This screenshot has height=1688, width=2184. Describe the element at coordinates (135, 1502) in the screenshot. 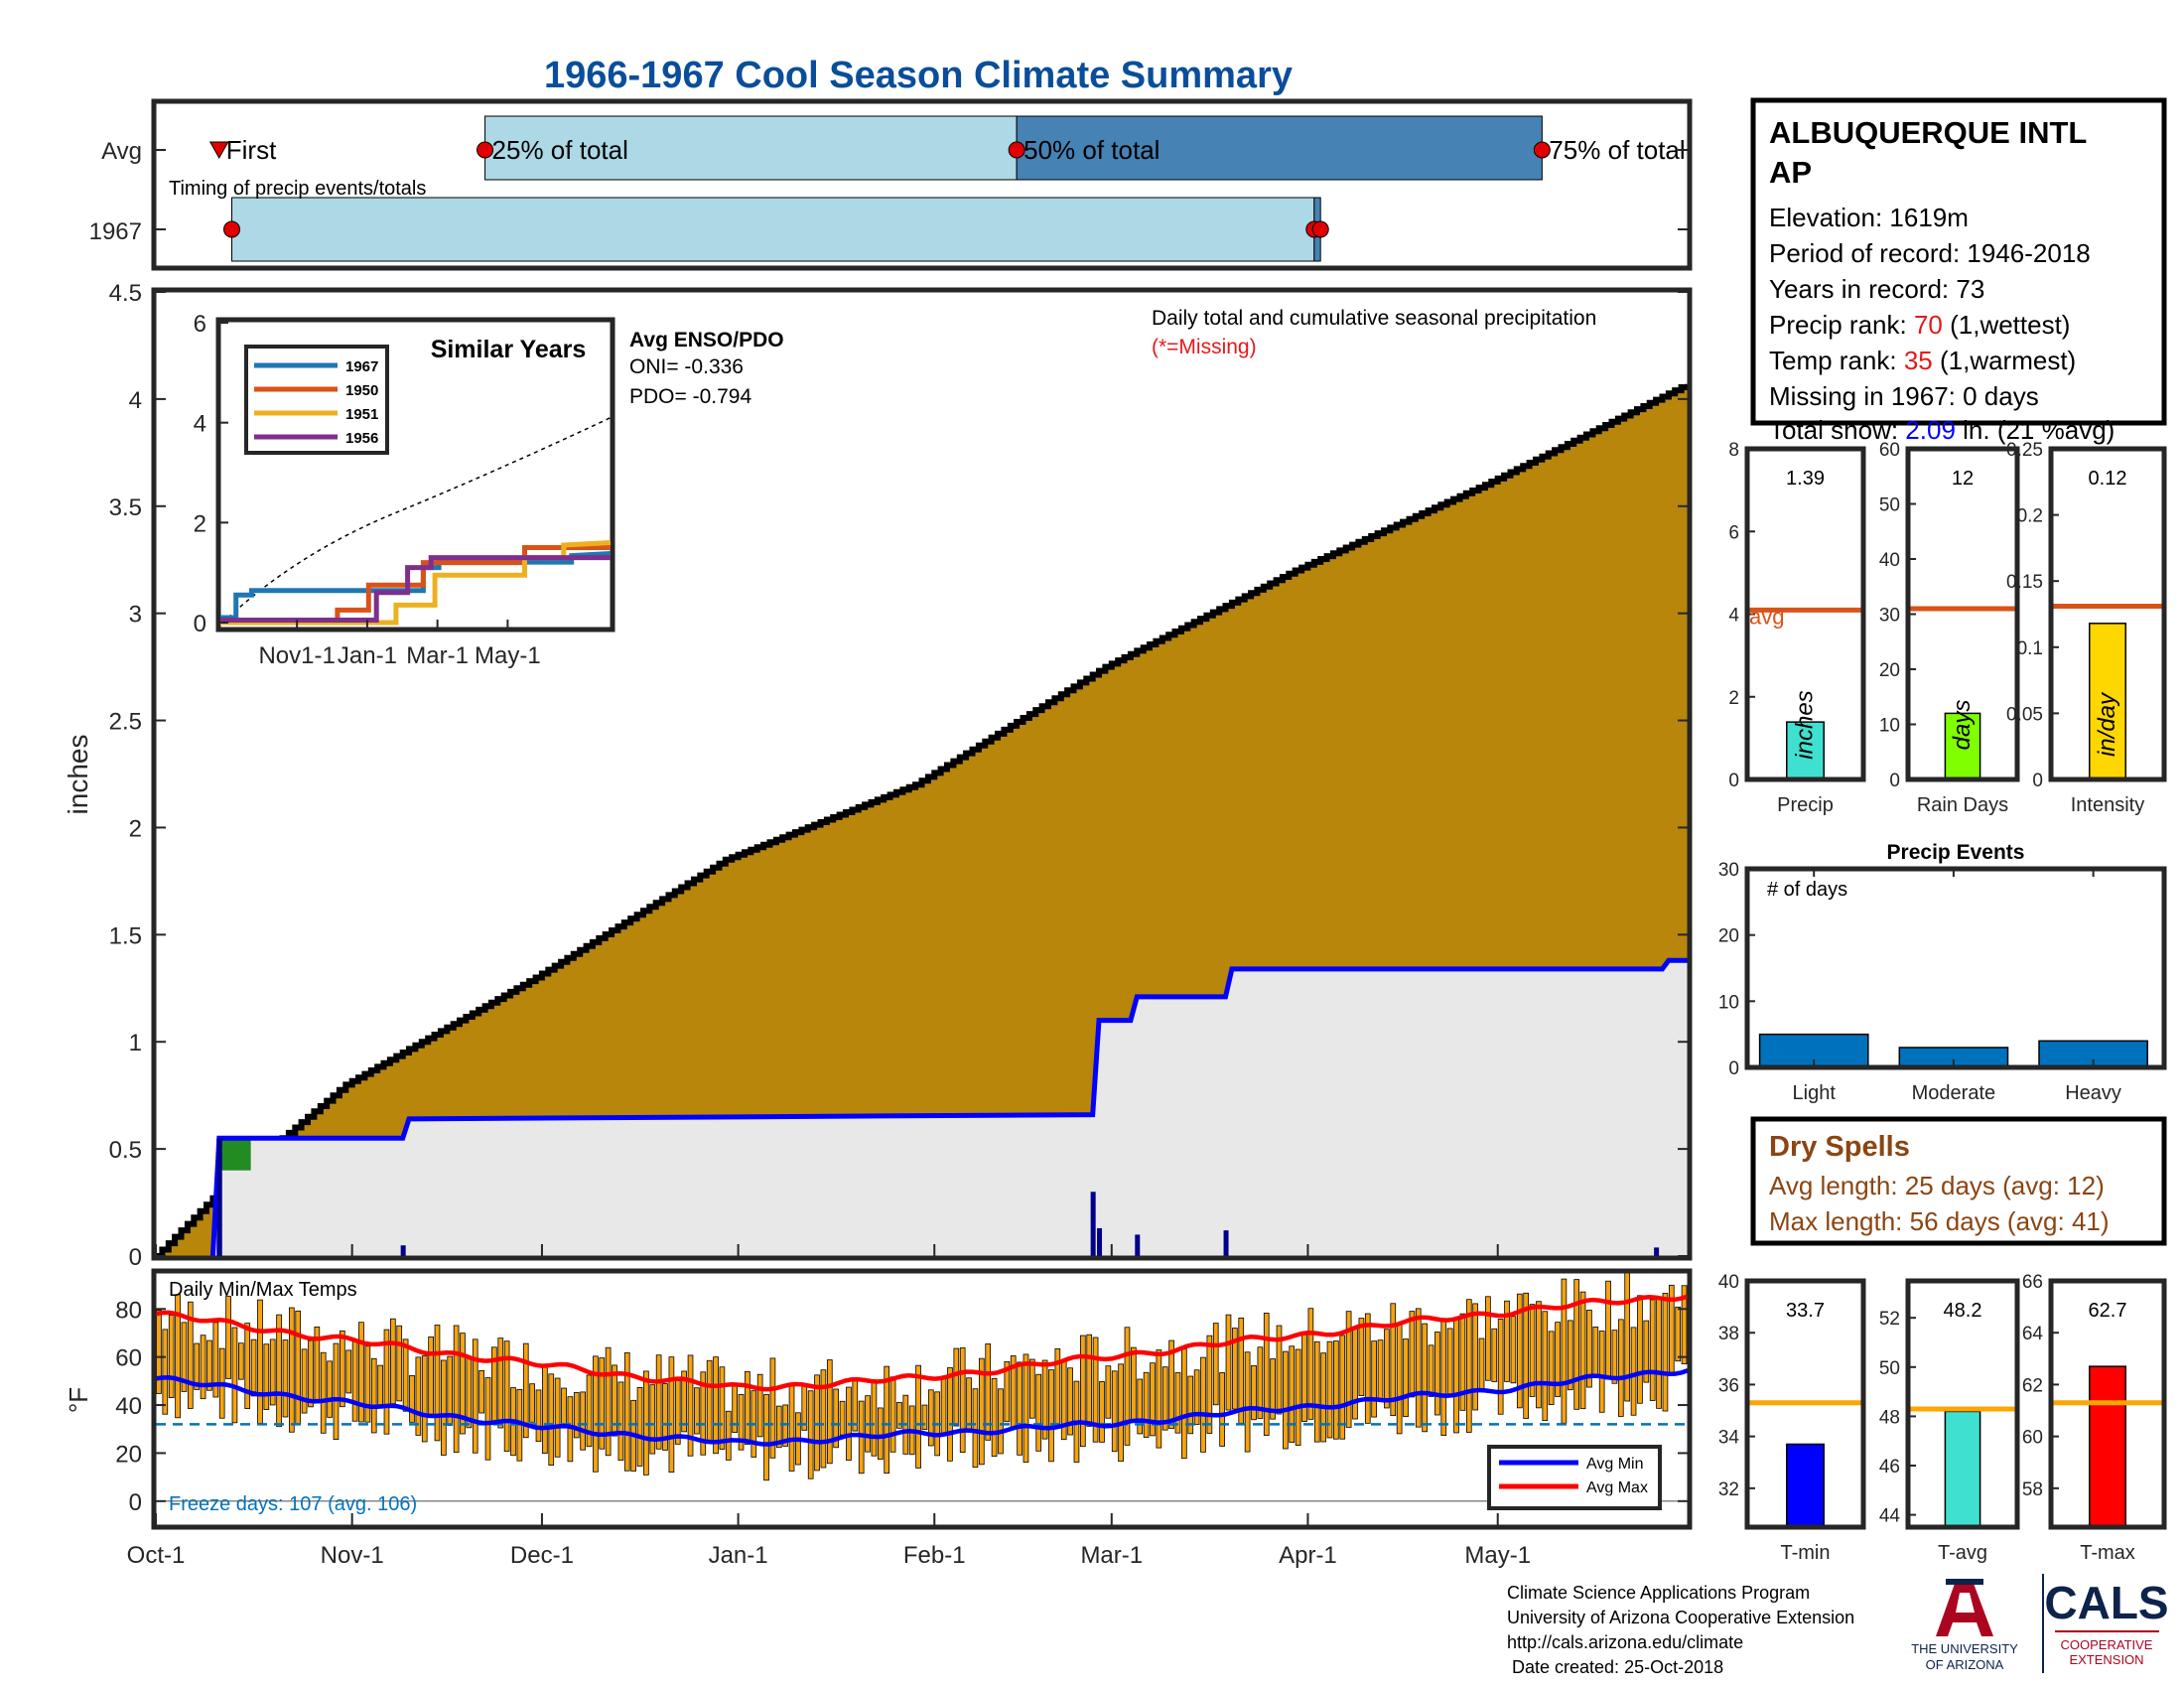

I see `temp-y-tick-label: 0` at that location.